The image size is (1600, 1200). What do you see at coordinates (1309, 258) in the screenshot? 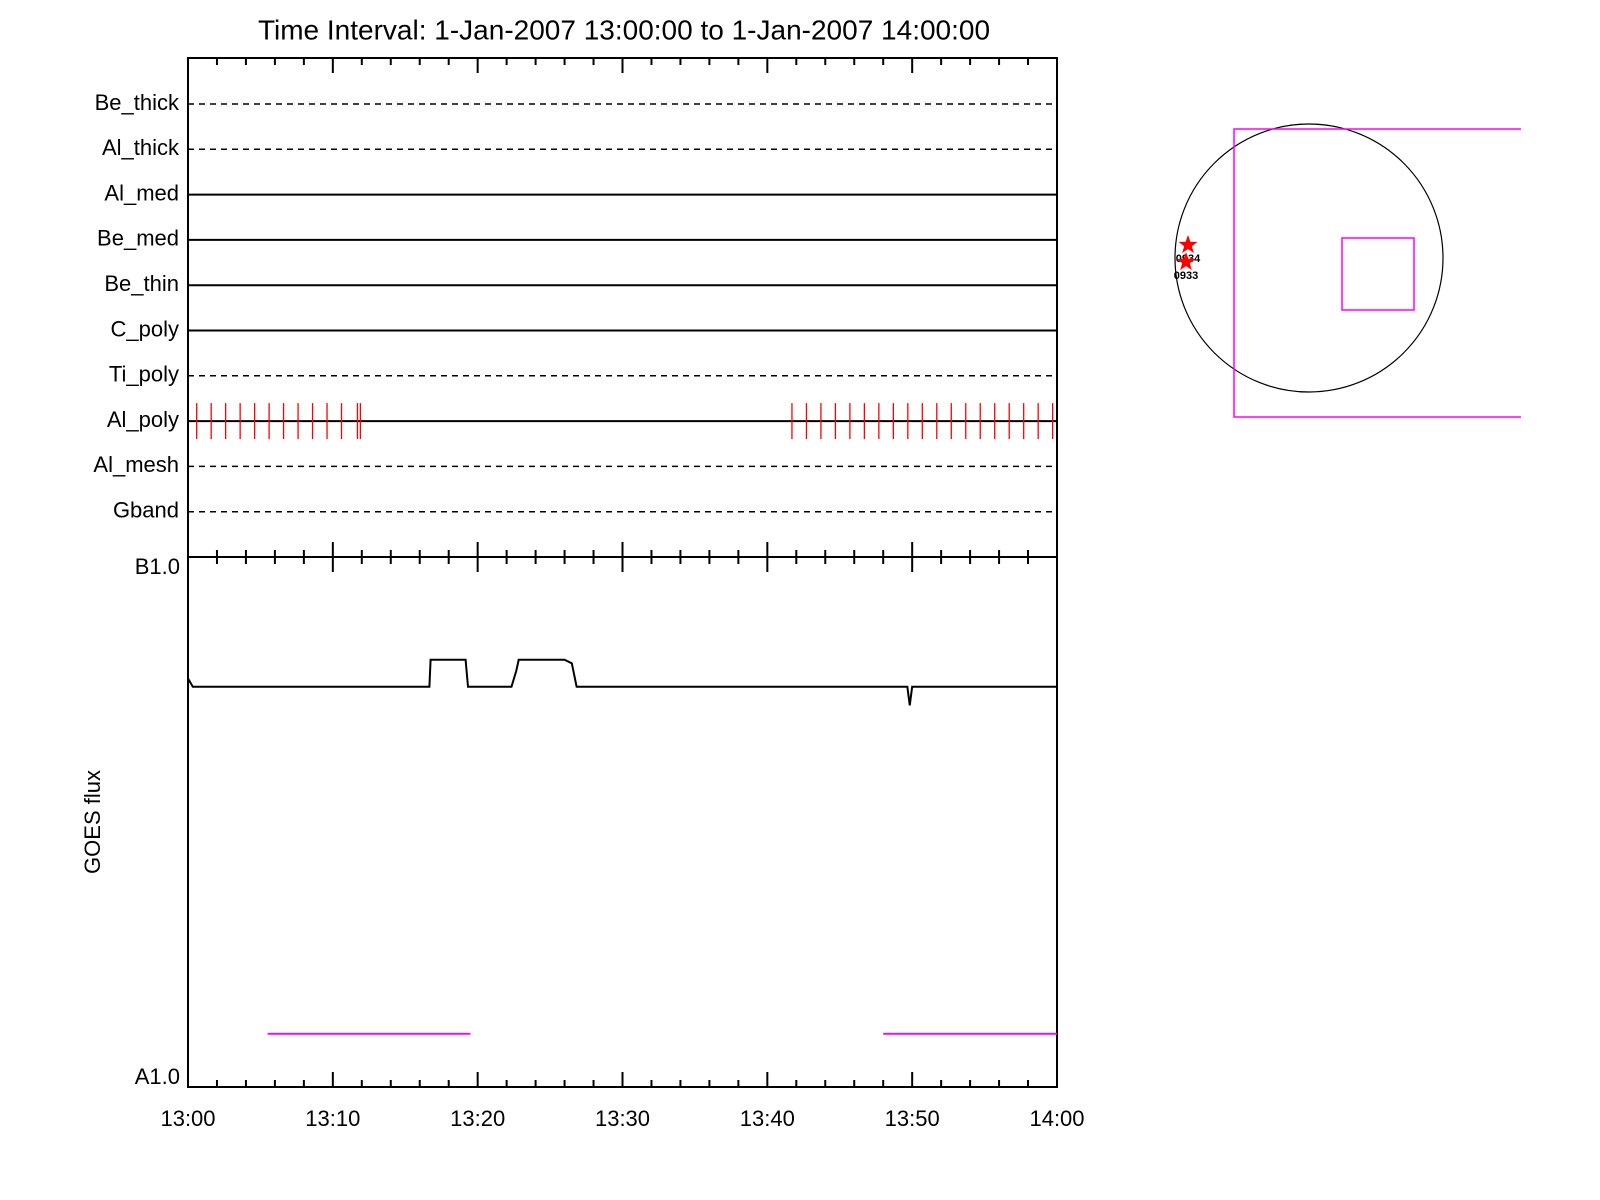
I see `solar-disk` at bounding box center [1309, 258].